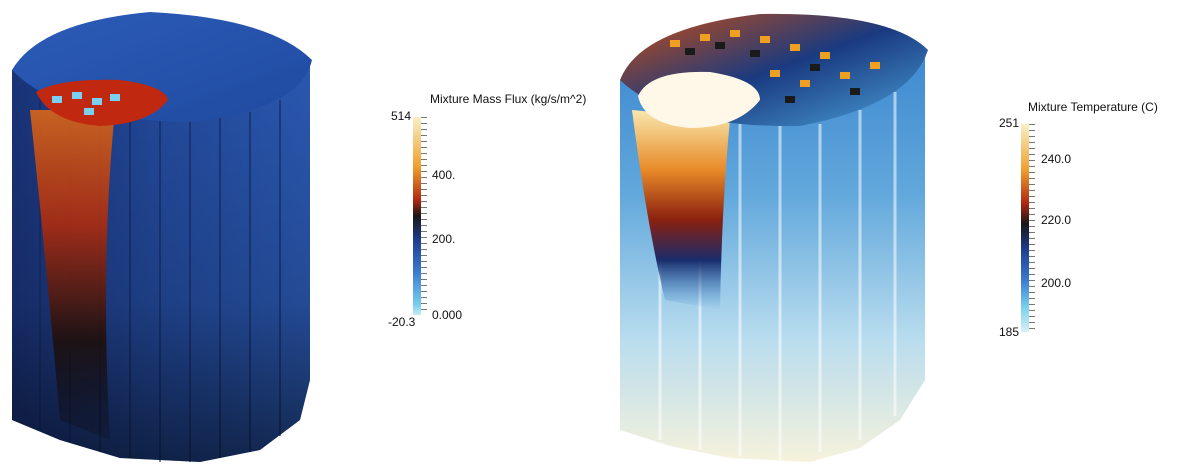 This screenshot has width=1178, height=469. Describe the element at coordinates (508, 99) in the screenshot. I see `mass-flux-colorbar-title: Mixture Mass Flux (kg/s/m^2)` at that location.